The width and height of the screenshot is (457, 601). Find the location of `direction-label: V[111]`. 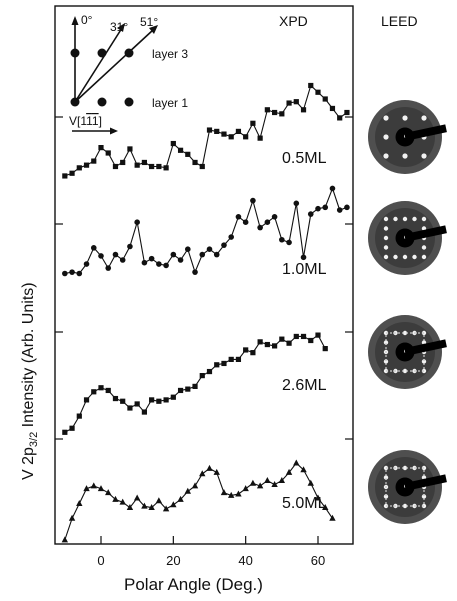

direction-label: V[111] is located at coordinates (85, 121).